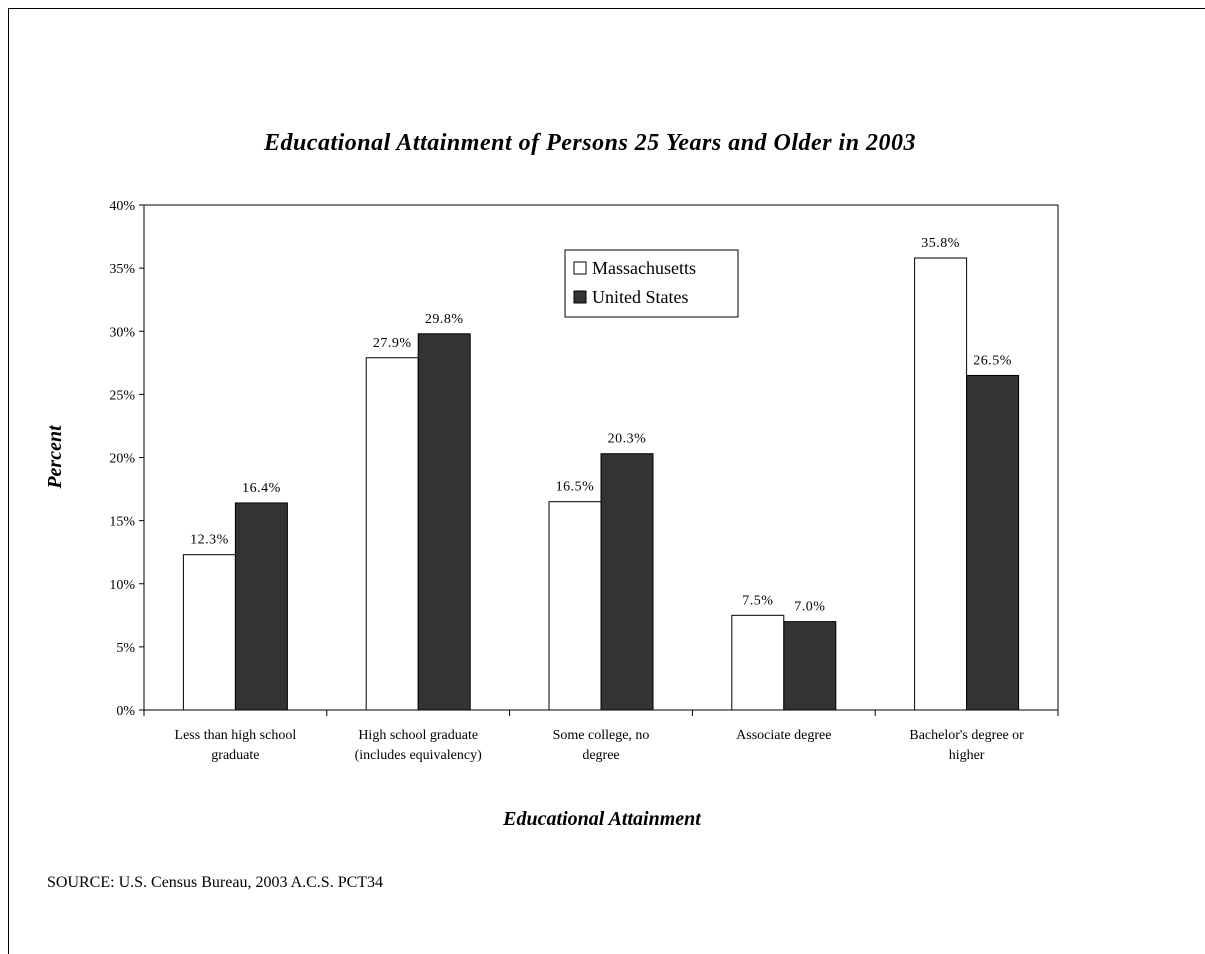  I want to click on legend-label: Massachusetts, so click(644, 268).